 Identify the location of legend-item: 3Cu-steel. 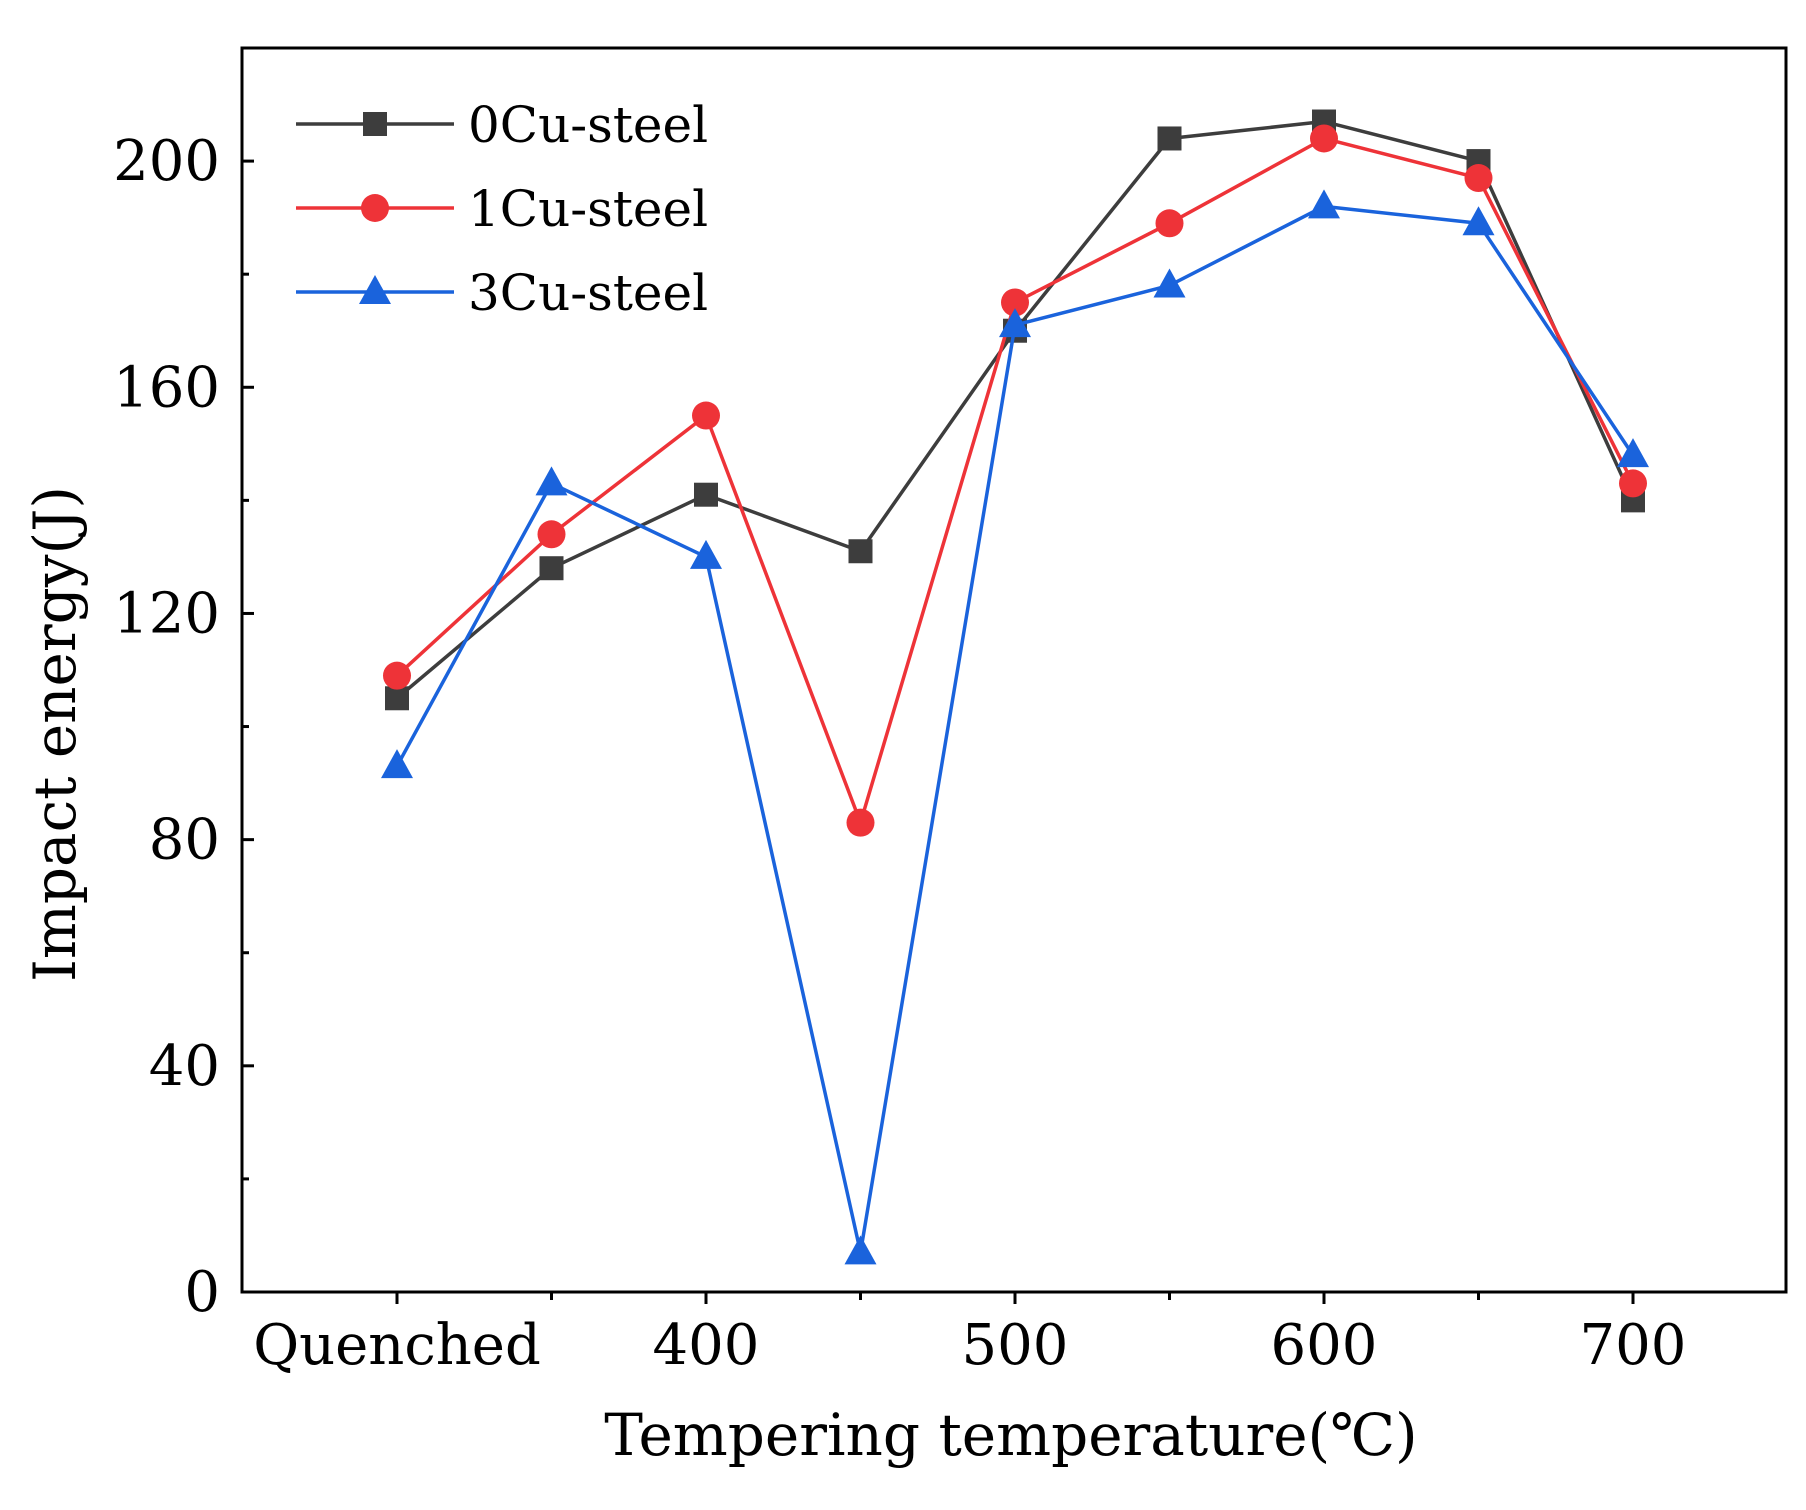
(502, 293).